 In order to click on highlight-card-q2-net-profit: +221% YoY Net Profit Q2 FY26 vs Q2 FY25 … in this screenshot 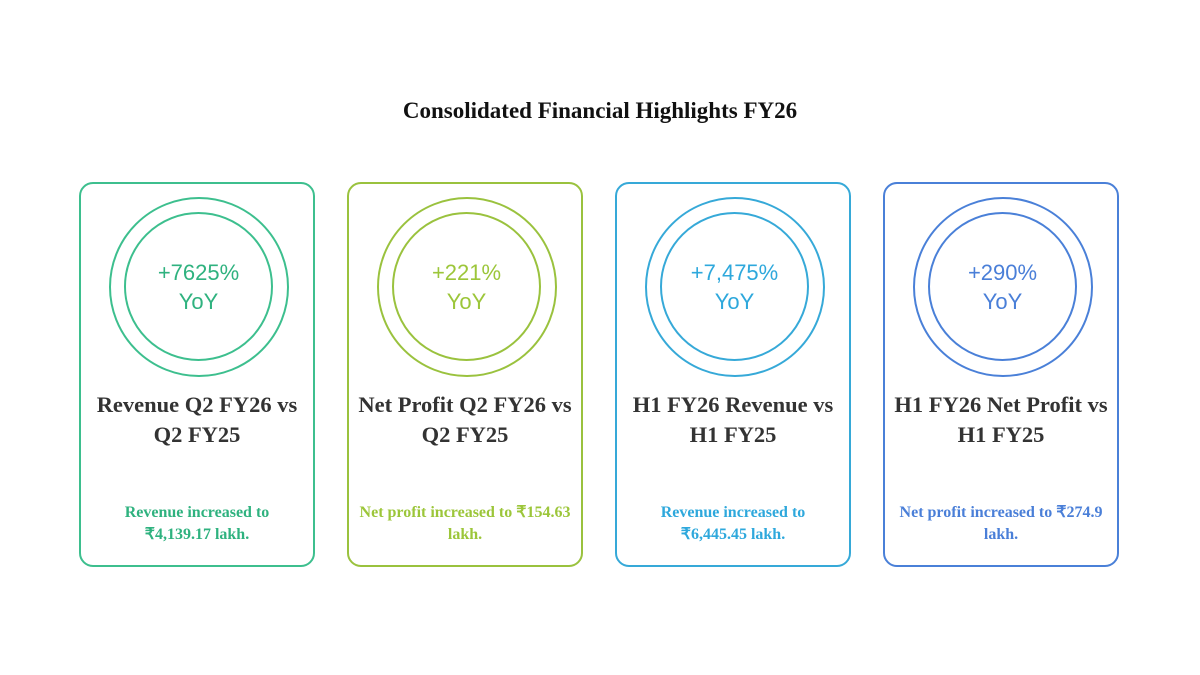, I will do `click(465, 374)`.